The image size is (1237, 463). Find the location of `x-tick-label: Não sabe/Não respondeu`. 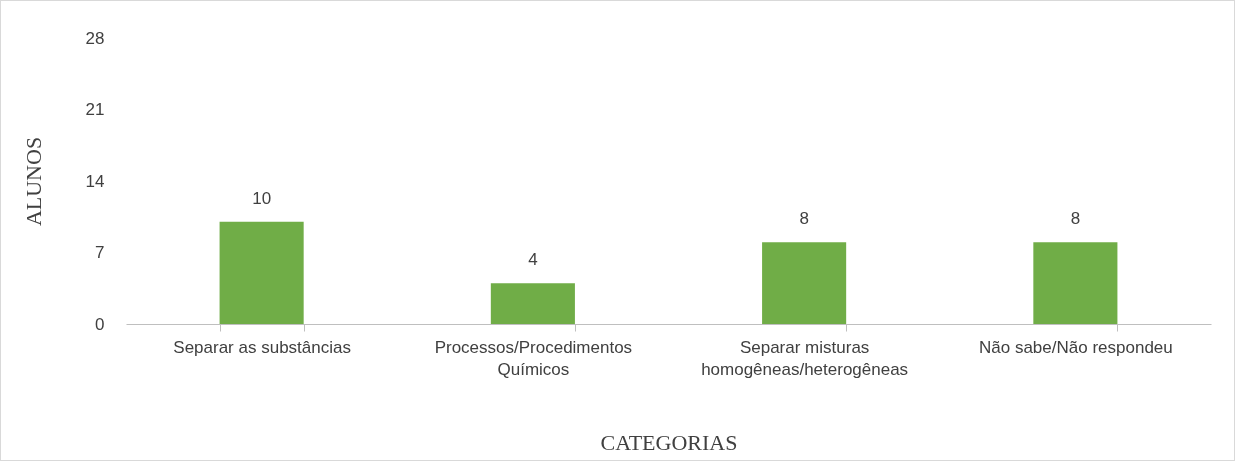

x-tick-label: Não sabe/Não respondeu is located at coordinates (1076, 347).